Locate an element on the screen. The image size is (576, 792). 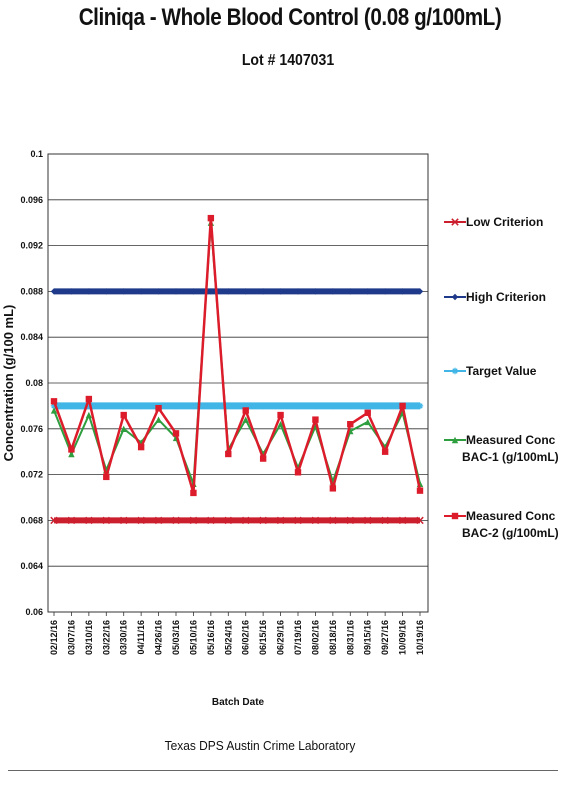
x-tick-label: 06/15/16 is located at coordinates (263, 637).